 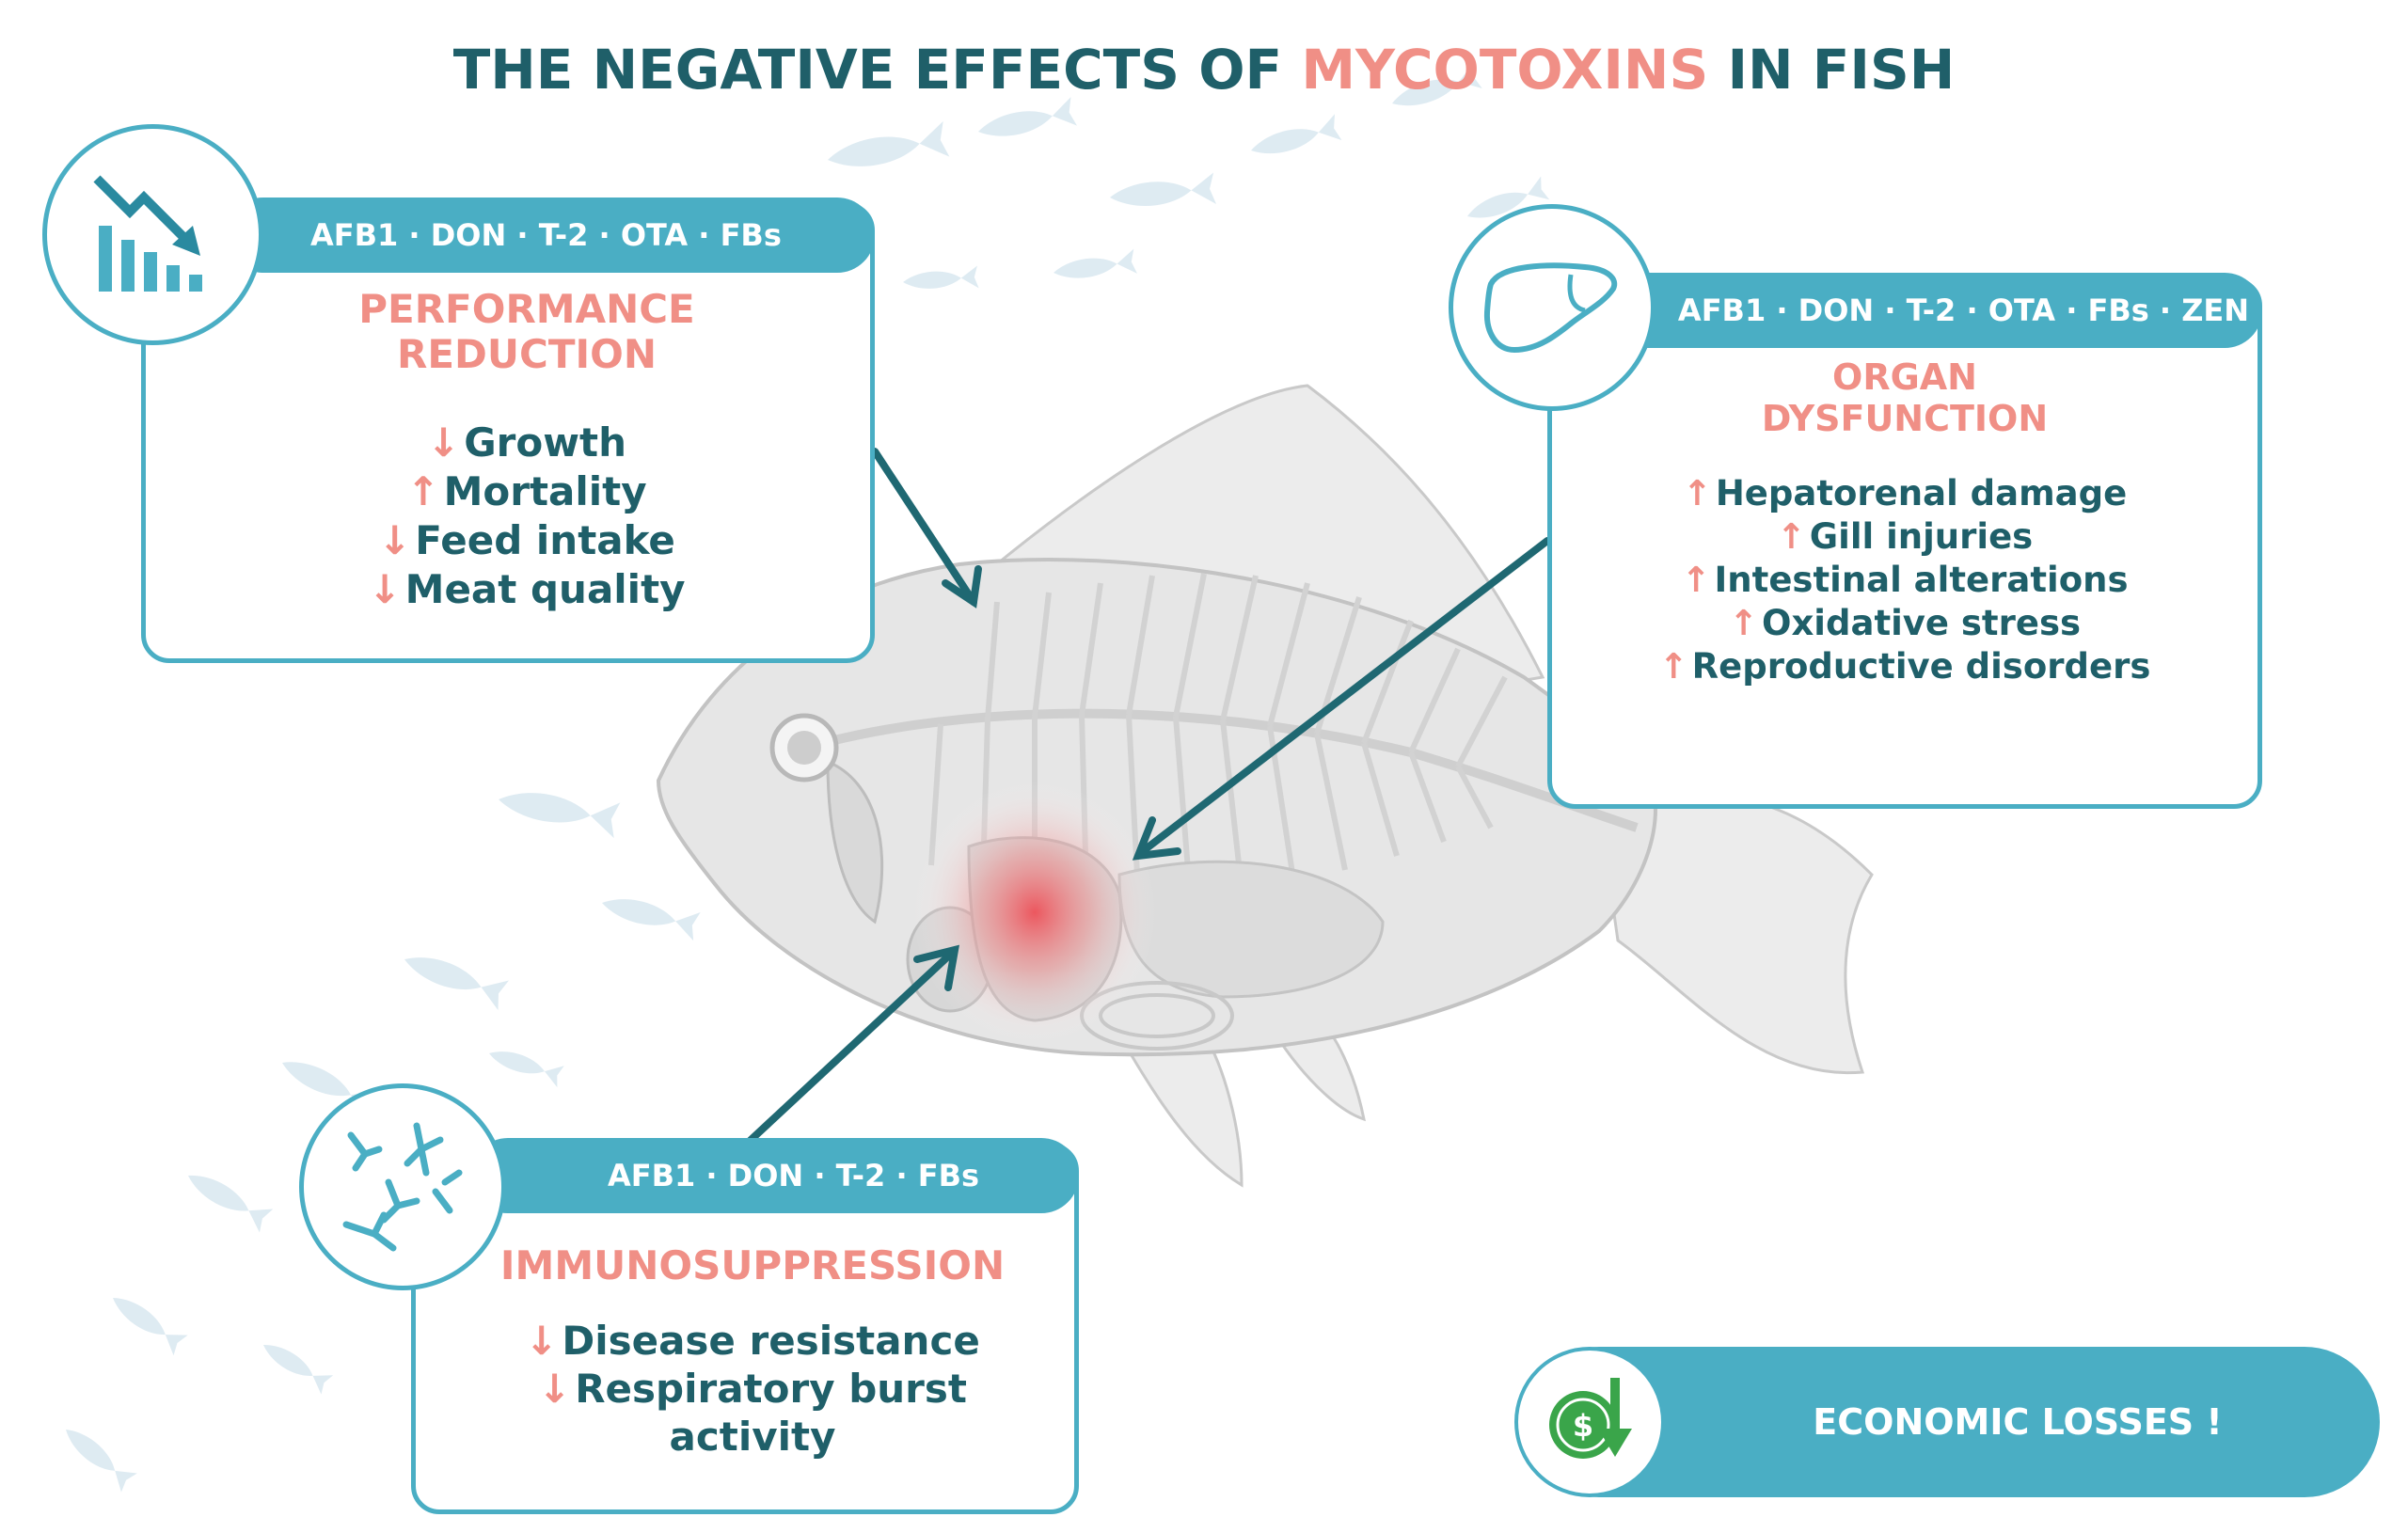 I want to click on performance-icon-circle, so click(x=152, y=234).